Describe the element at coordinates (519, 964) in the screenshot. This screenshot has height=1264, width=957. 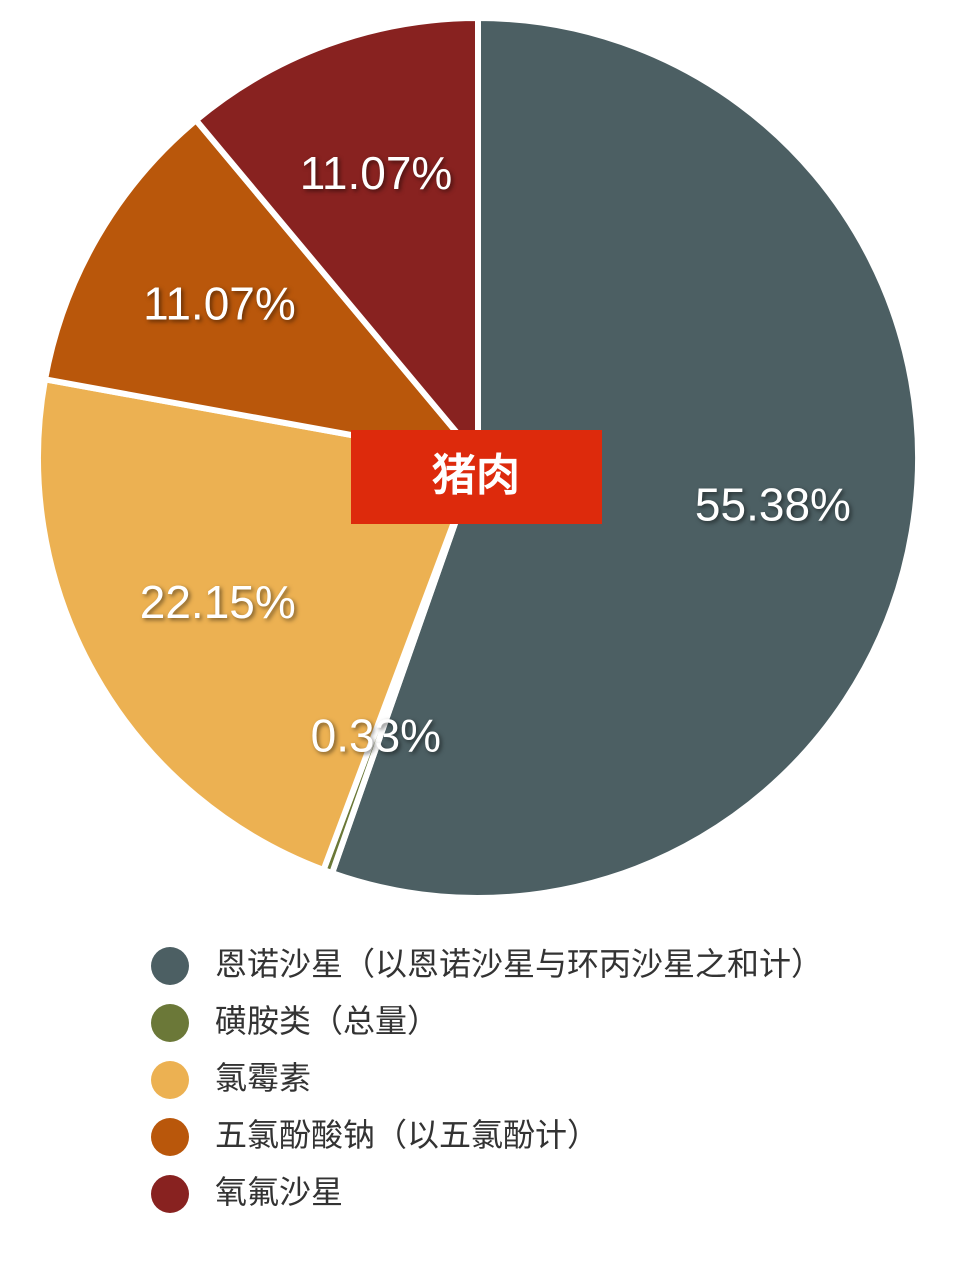
I see `legend-label: 恩诺沙星（以恩诺沙星与环丙沙星之和计）` at that location.